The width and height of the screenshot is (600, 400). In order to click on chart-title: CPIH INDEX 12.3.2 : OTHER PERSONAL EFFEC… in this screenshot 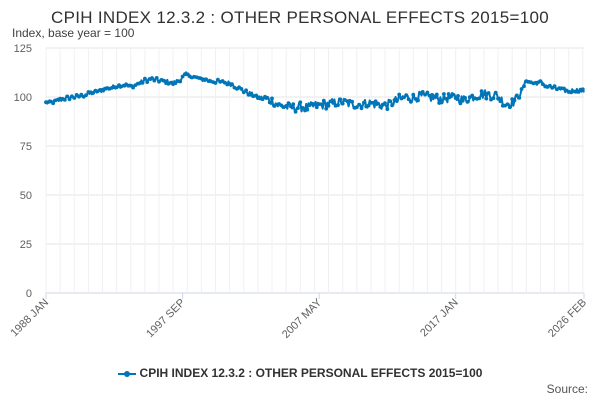, I will do `click(300, 17)`.